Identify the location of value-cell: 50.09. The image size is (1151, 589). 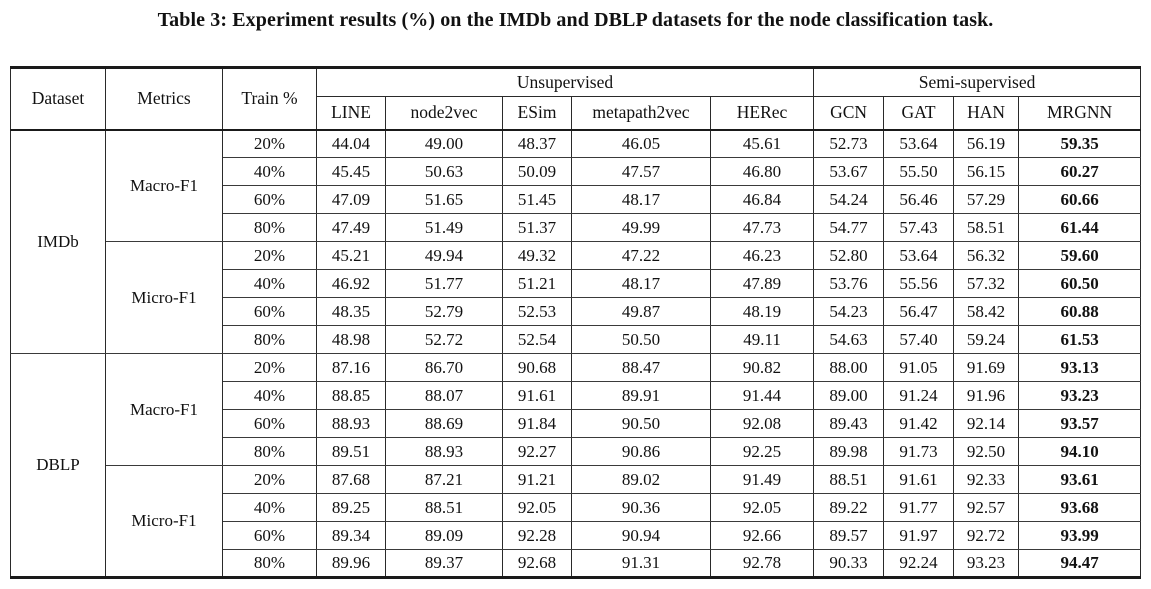
(537, 171).